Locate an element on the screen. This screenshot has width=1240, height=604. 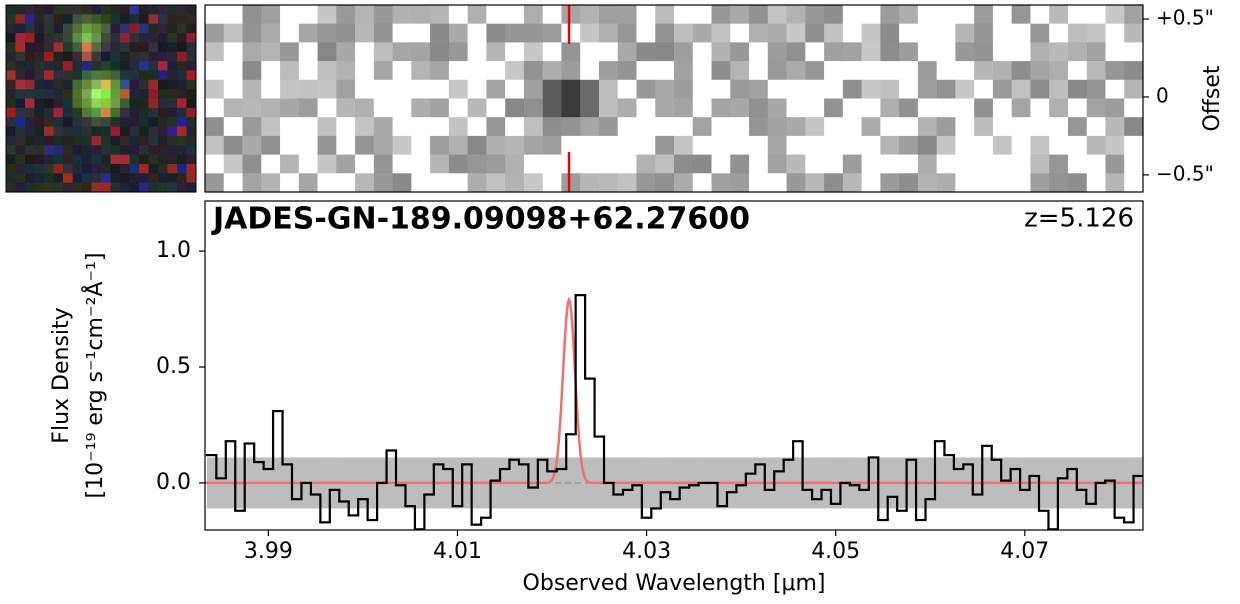
y-axis-label: Offset is located at coordinates (1212, 98).